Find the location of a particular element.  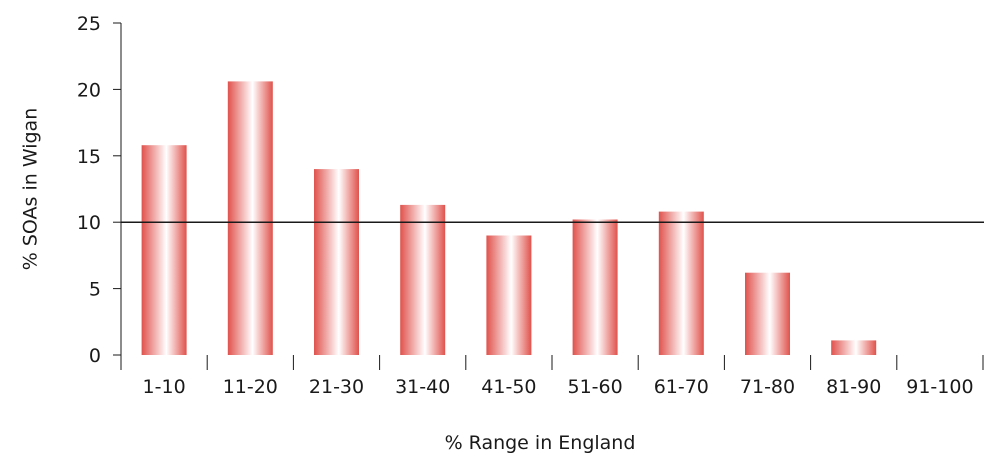

x-tick-label: 91-100 is located at coordinates (939, 387).